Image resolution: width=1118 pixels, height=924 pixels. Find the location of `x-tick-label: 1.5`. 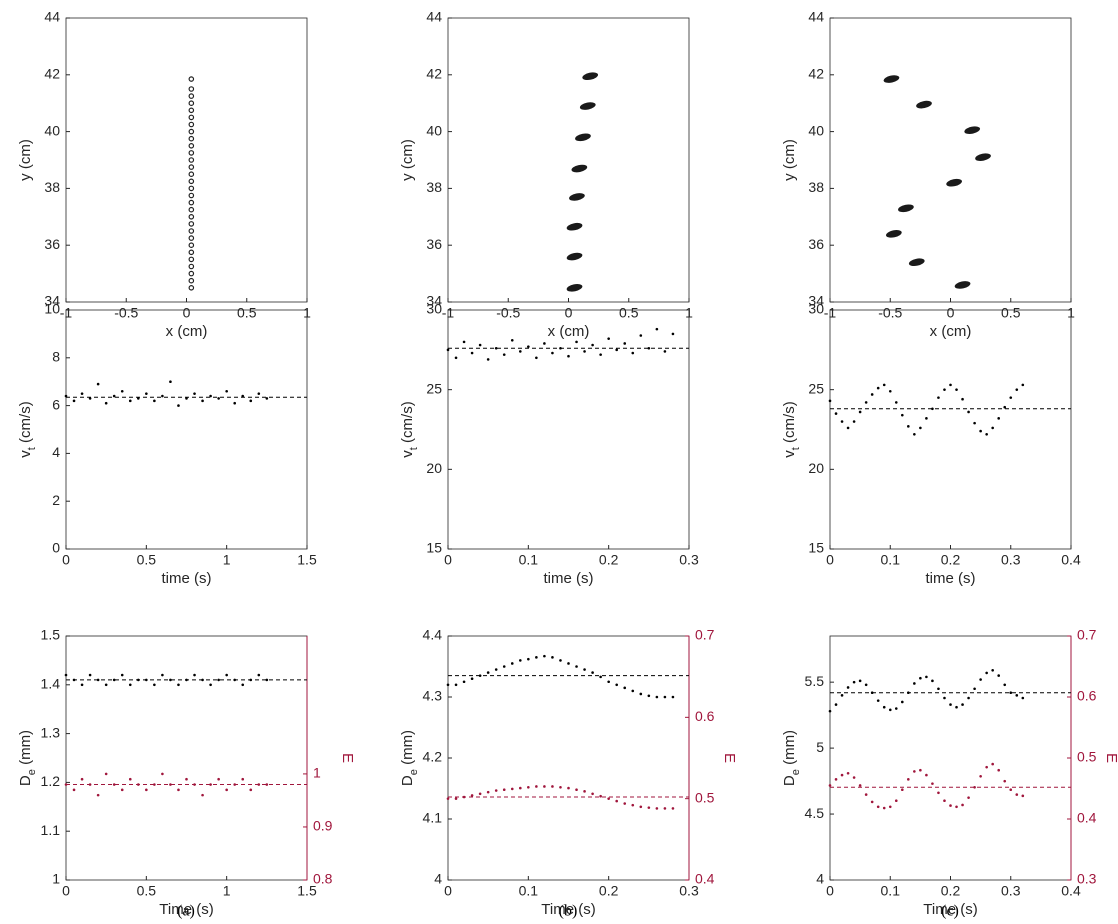

x-tick-label: 1.5 is located at coordinates (307, 891).